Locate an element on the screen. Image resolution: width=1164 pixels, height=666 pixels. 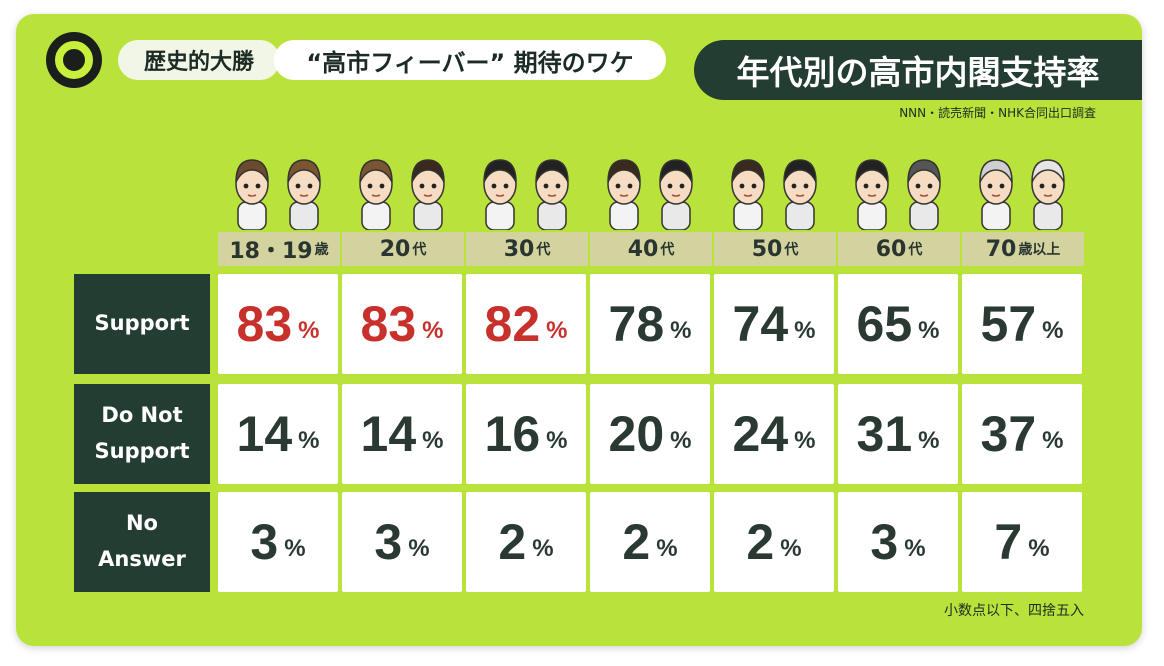
headline: “高市フィーバー” 期待のワケ is located at coordinates (470, 60).